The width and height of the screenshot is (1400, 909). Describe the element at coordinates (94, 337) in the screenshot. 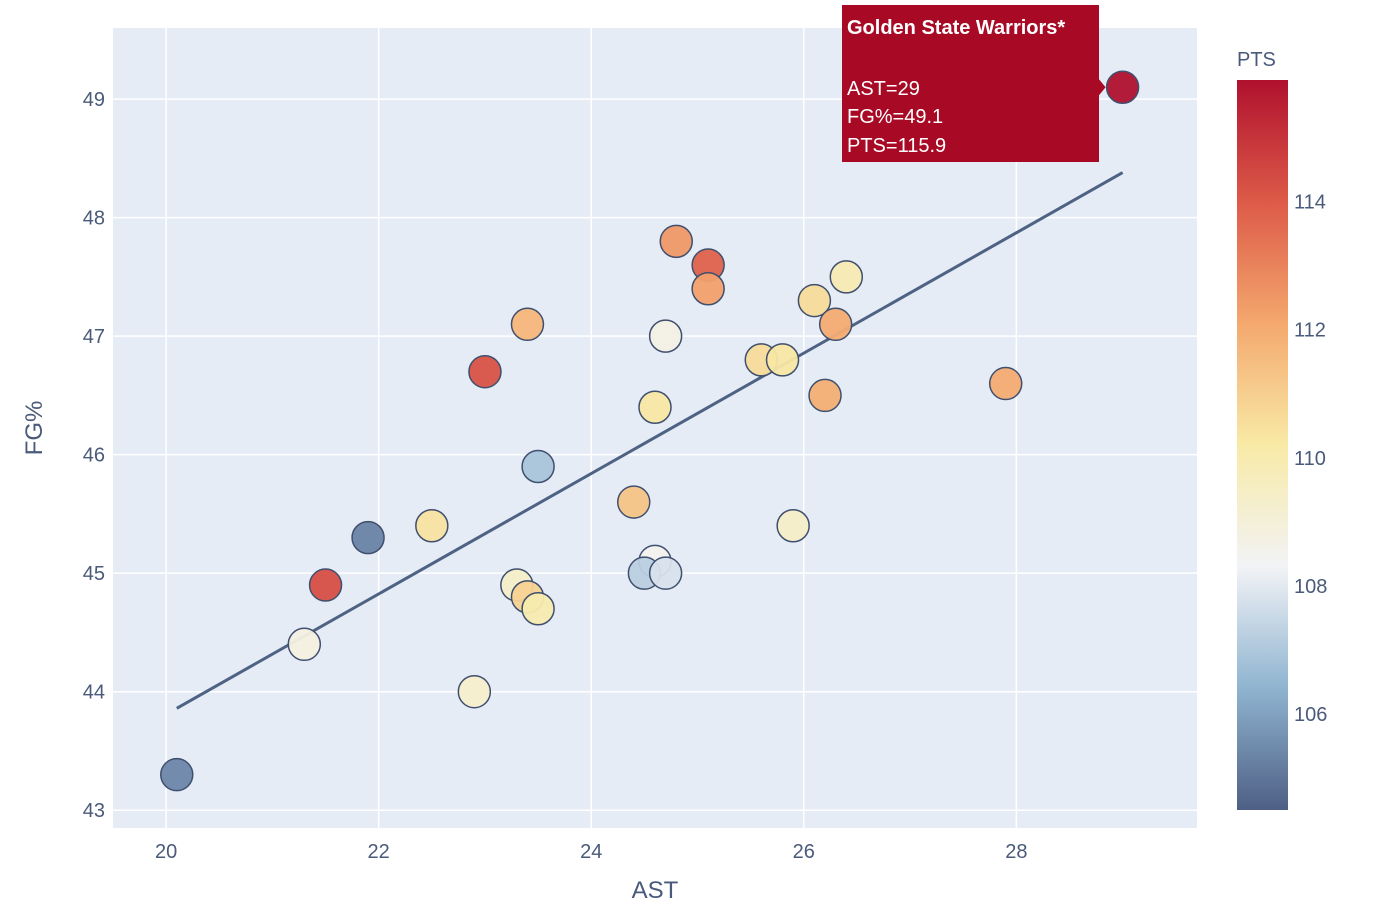

I see `y-tick-label: 47` at that location.